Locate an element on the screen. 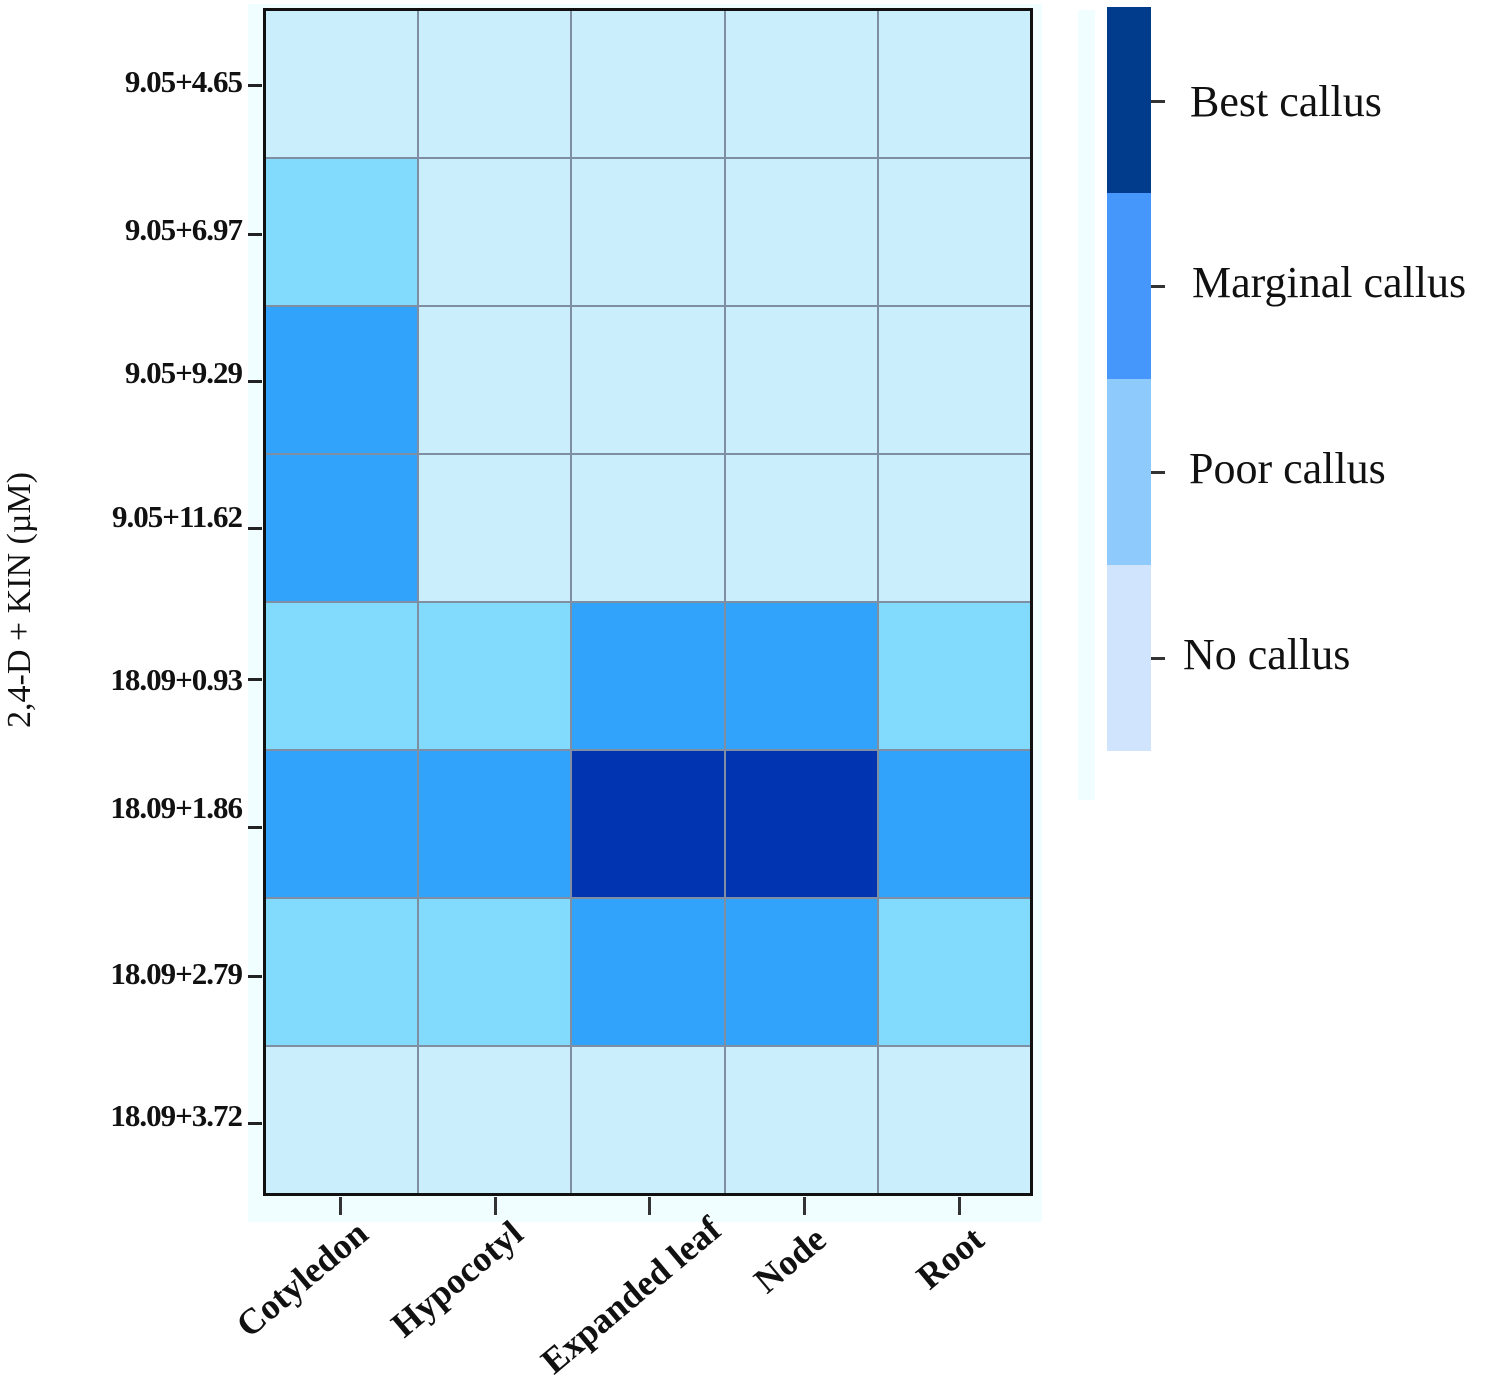 The height and width of the screenshot is (1382, 1499). y-tick-label: 18.09+1.86 is located at coordinates (176, 808).